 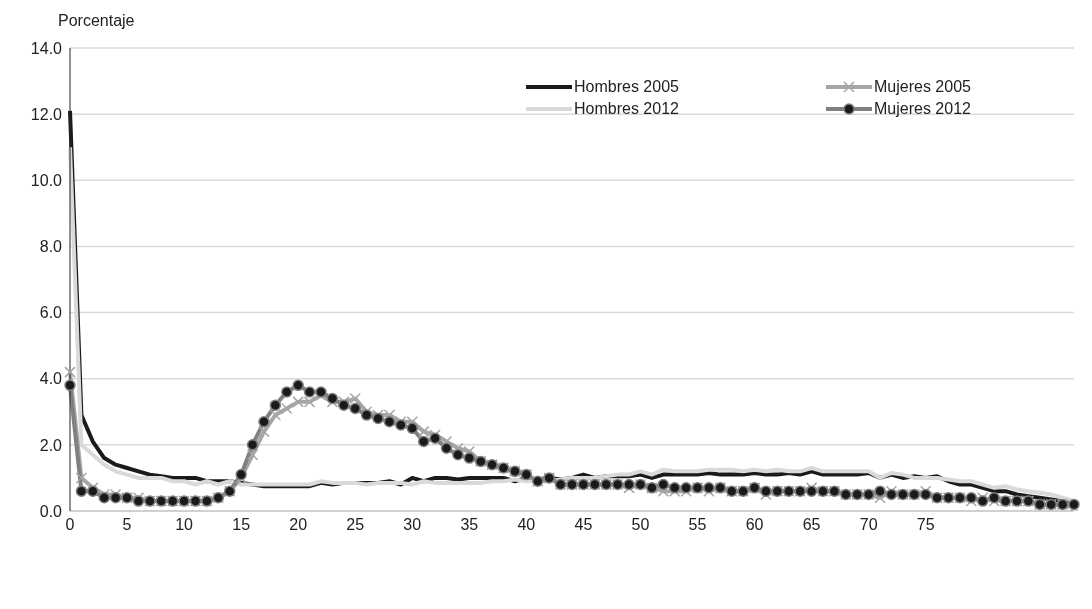 I want to click on x-tick-label: 60, so click(x=754, y=525).